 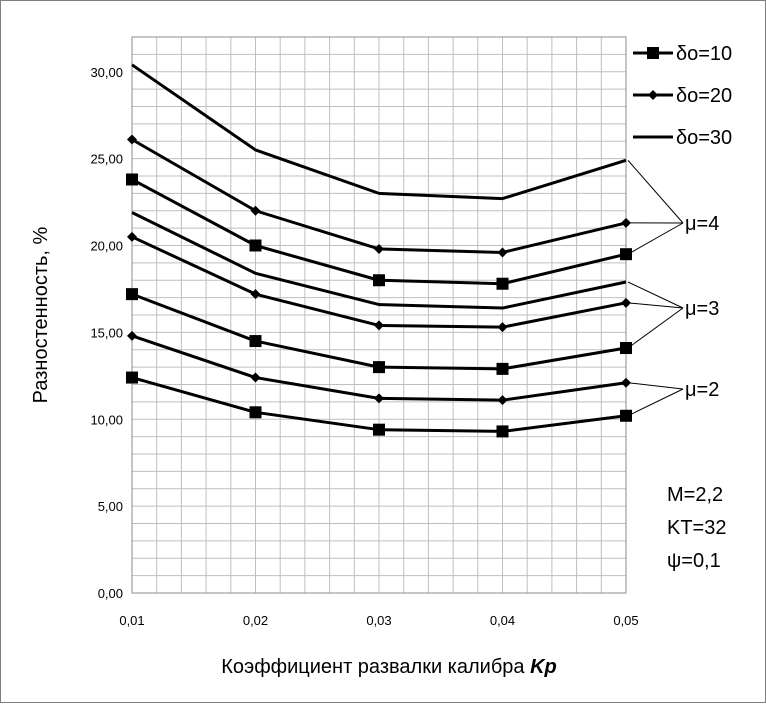 What do you see at coordinates (673, 287) in the screenshot?
I see `group-brackets: μ=4 μ=3 μ=2` at bounding box center [673, 287].